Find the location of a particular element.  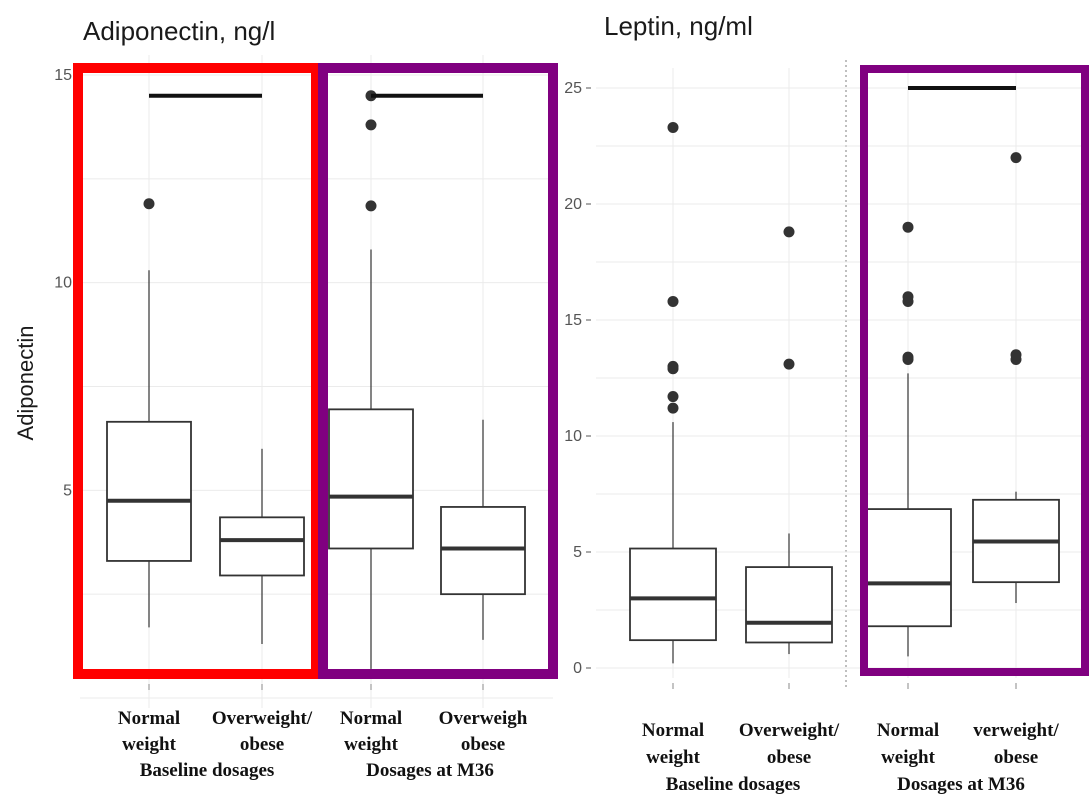

adiponectin-y-axis-label: Adiponectin is located at coordinates (25, 383).